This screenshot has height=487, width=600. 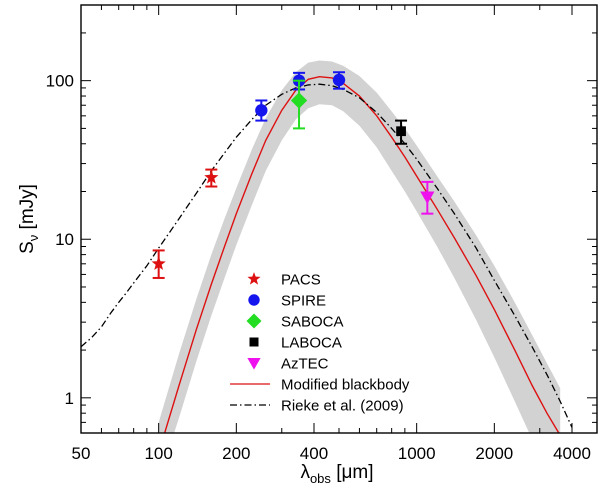 What do you see at coordinates (158, 453) in the screenshot?
I see `x-tick-label: 100` at bounding box center [158, 453].